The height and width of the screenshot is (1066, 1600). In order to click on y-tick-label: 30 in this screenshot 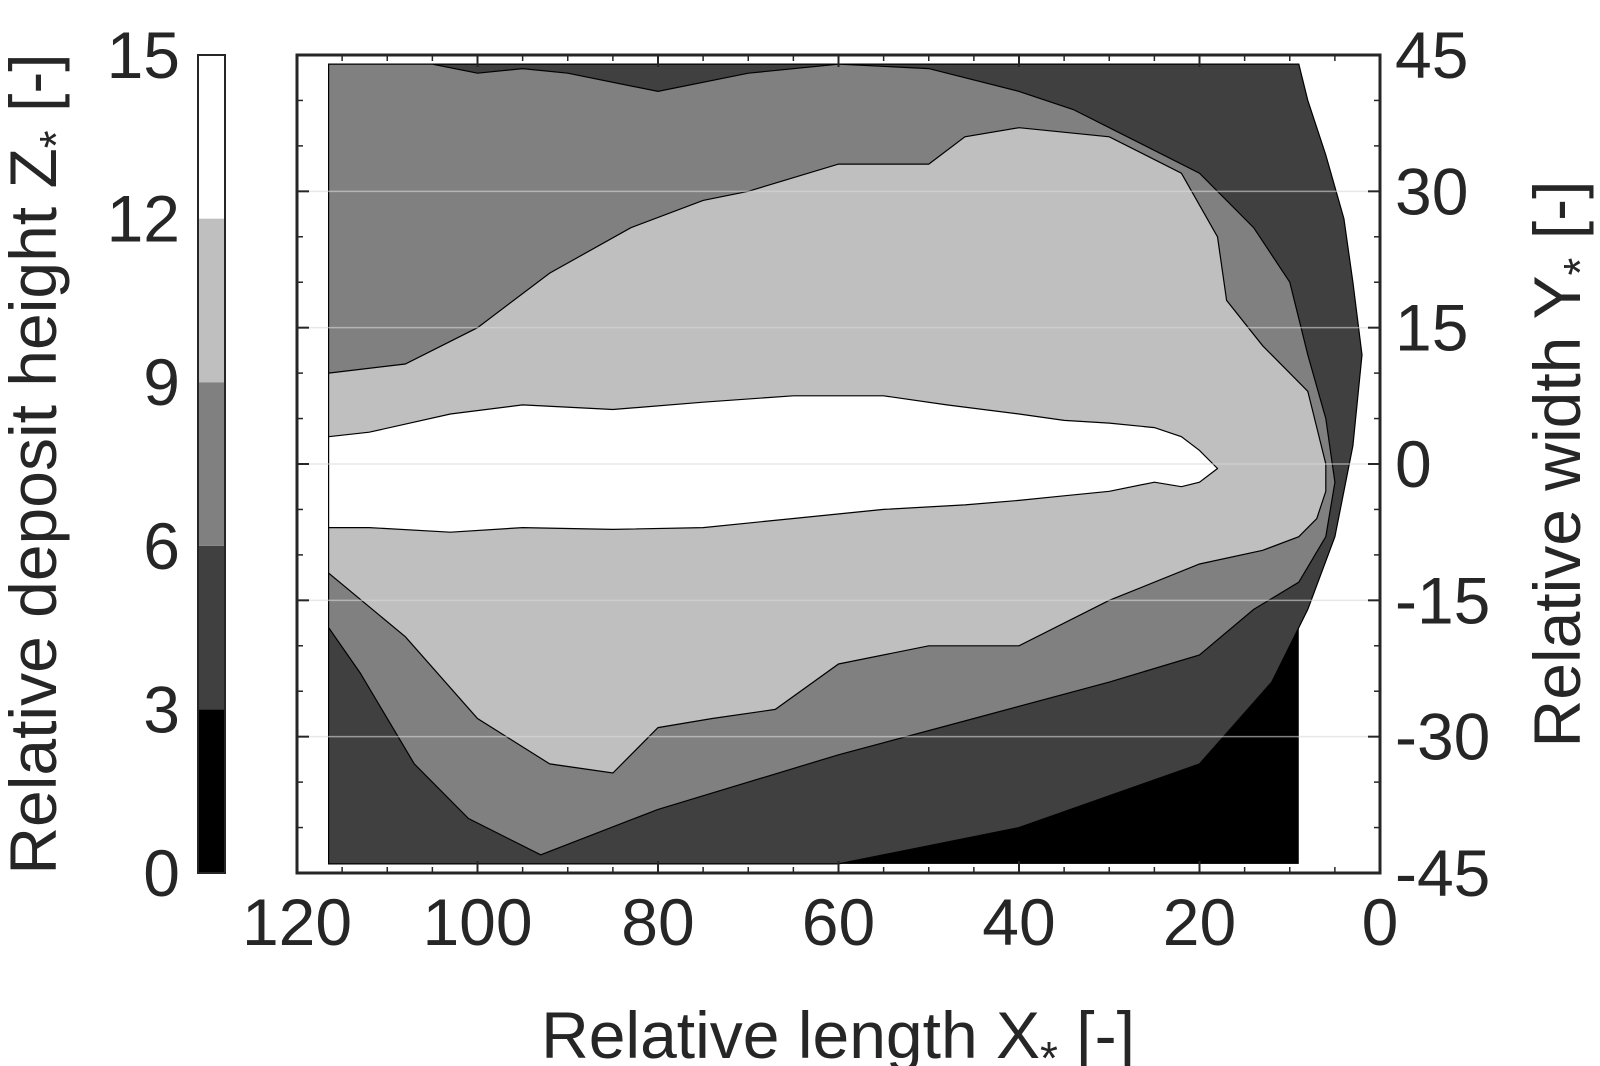, I will do `click(1431, 191)`.